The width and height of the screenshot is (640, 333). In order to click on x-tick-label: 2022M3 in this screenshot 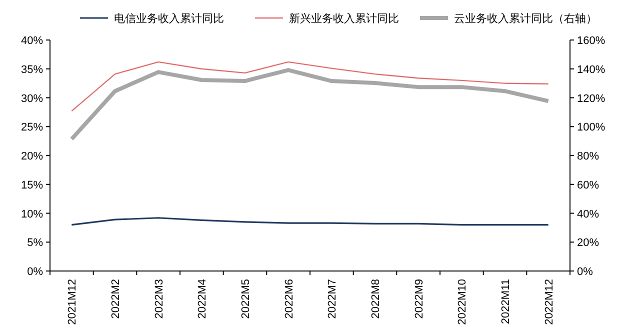, I will do `click(159, 299)`.